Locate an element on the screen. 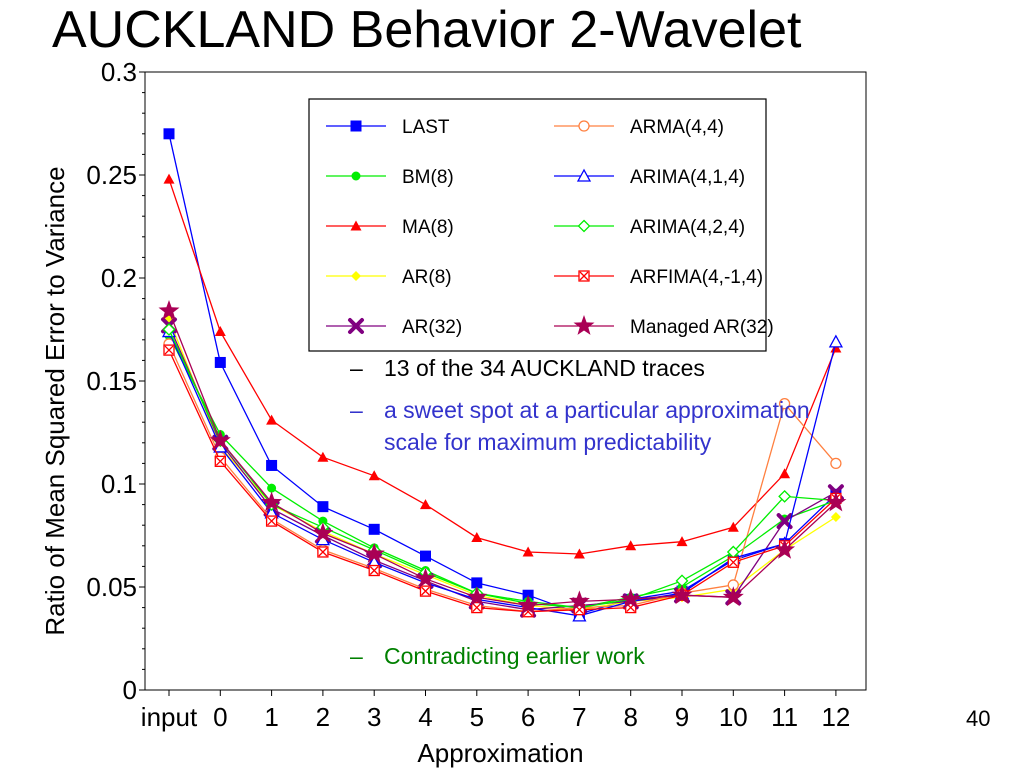 This screenshot has width=1024, height=768. legend-item: BM(8) is located at coordinates (390, 177).